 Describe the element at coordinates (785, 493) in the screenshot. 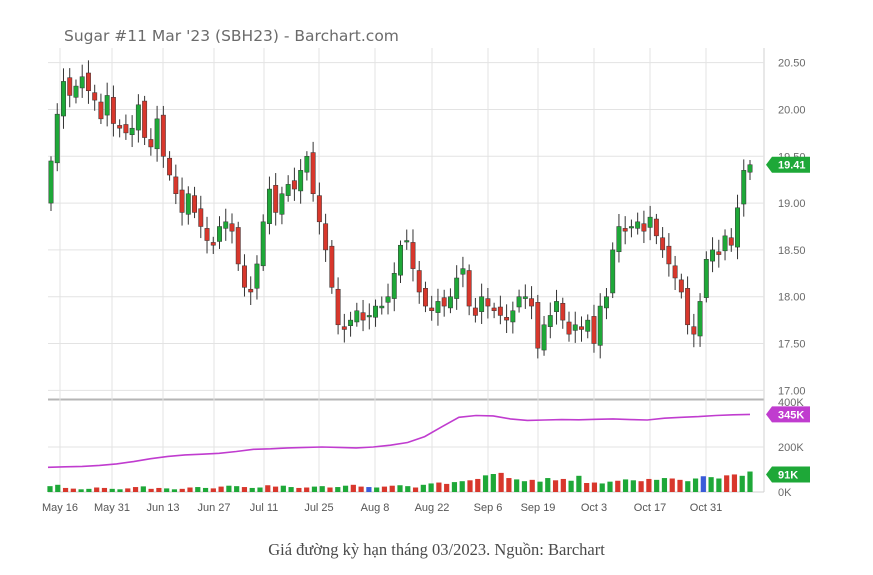

I see `volume-tick-label: 0K` at that location.